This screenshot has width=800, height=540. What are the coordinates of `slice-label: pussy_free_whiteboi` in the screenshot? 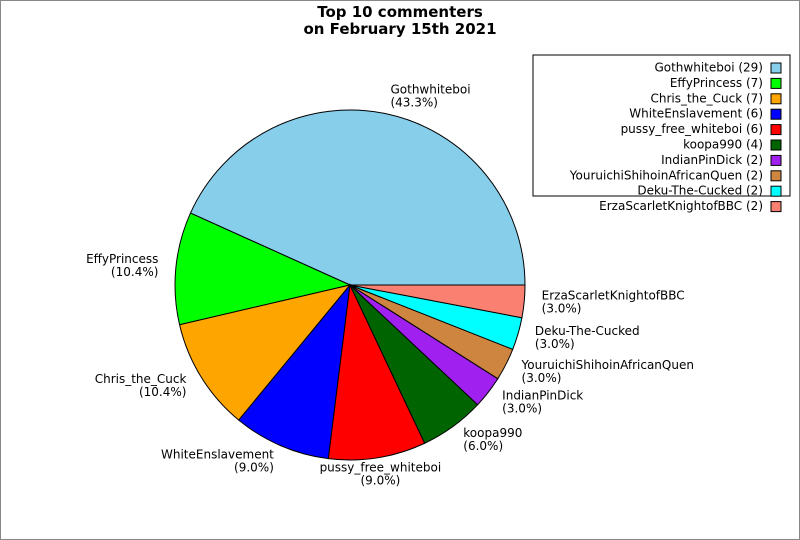 It's located at (381, 468).